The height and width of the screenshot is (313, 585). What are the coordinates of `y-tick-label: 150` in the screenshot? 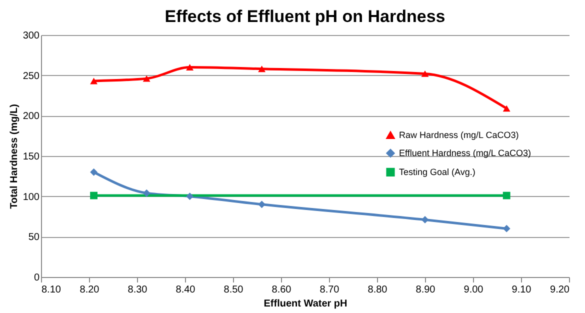 It's located at (31, 157).